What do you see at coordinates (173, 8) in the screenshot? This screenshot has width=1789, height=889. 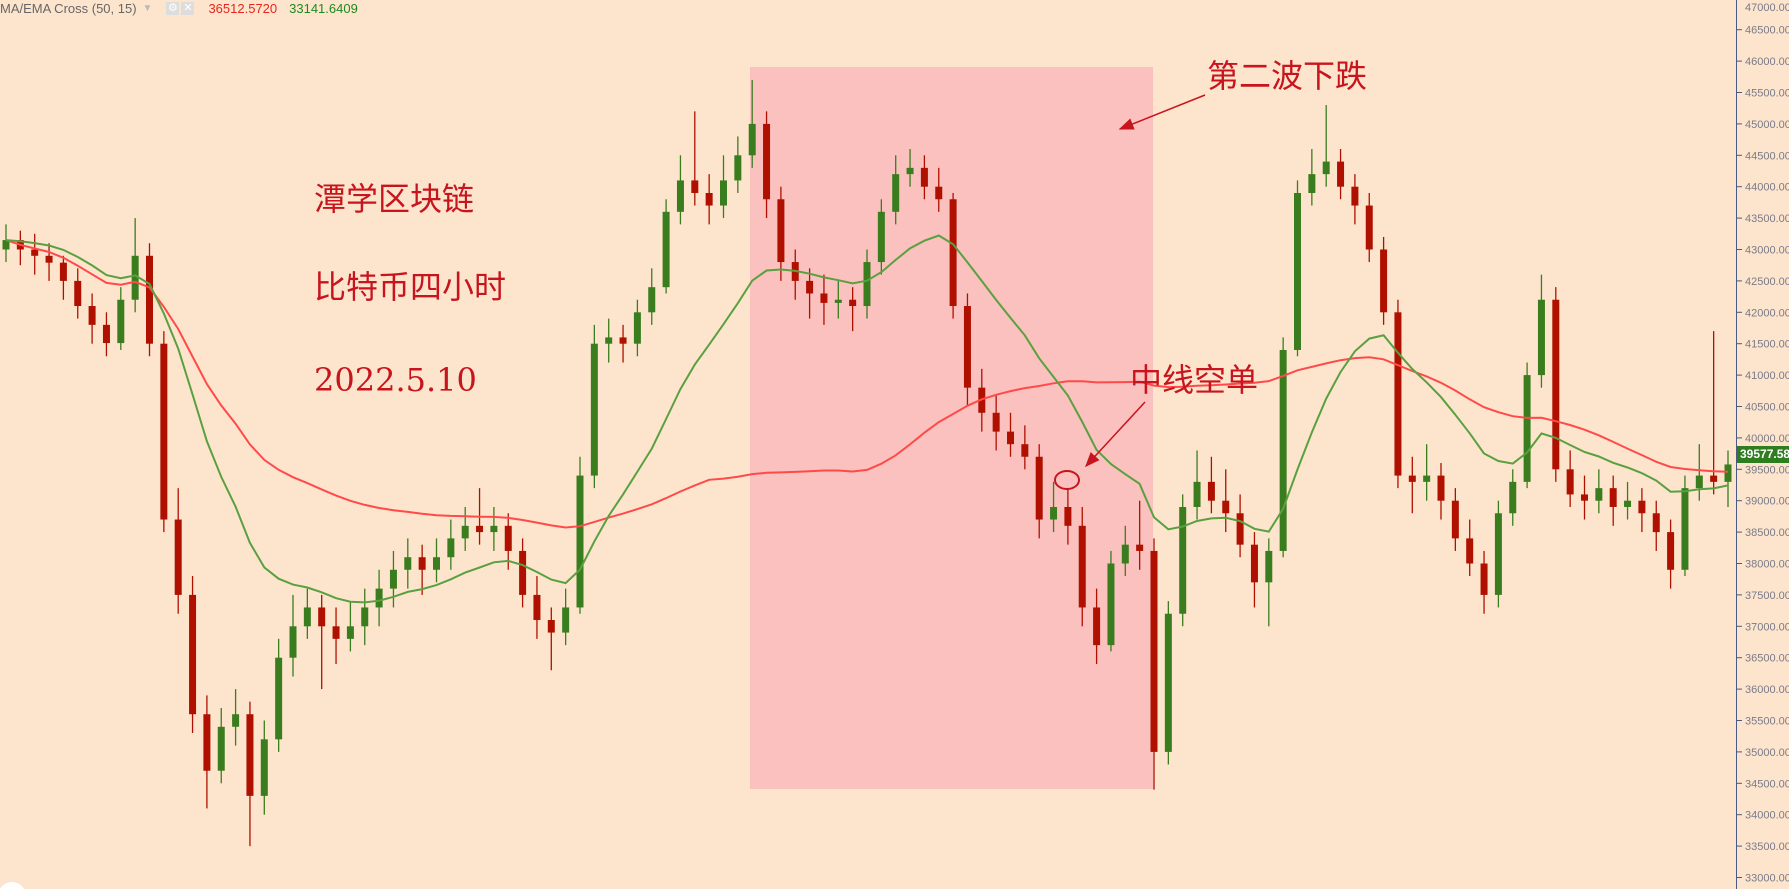 I see `gear-icon: ⚙` at bounding box center [173, 8].